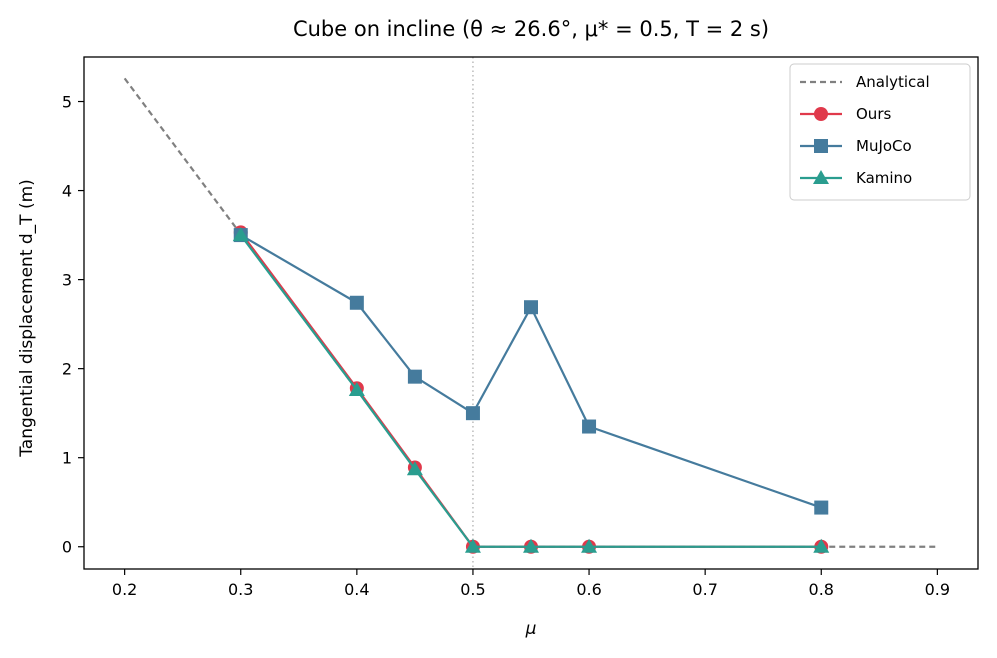  Describe the element at coordinates (67, 547) in the screenshot. I see `y-tick-label: 0` at that location.